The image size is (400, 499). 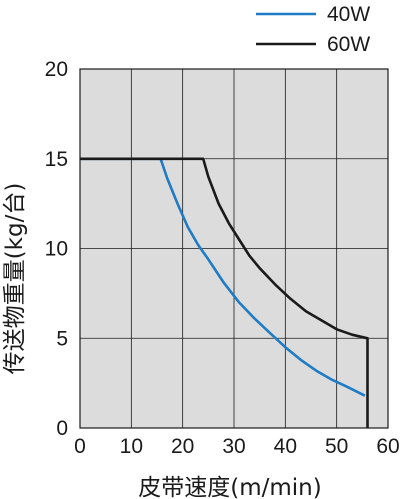 What do you see at coordinates (229, 487) in the screenshot?
I see `x-axis-label: 皮带速度(m/min)` at bounding box center [229, 487].